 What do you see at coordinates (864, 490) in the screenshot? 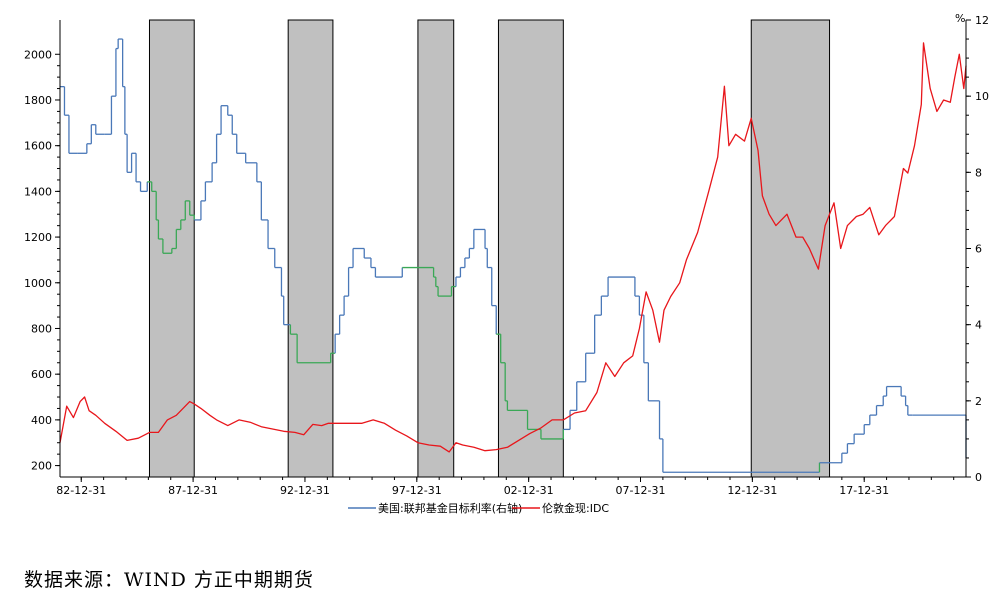
I see `x-tick-label: 17-12-31` at bounding box center [864, 490].